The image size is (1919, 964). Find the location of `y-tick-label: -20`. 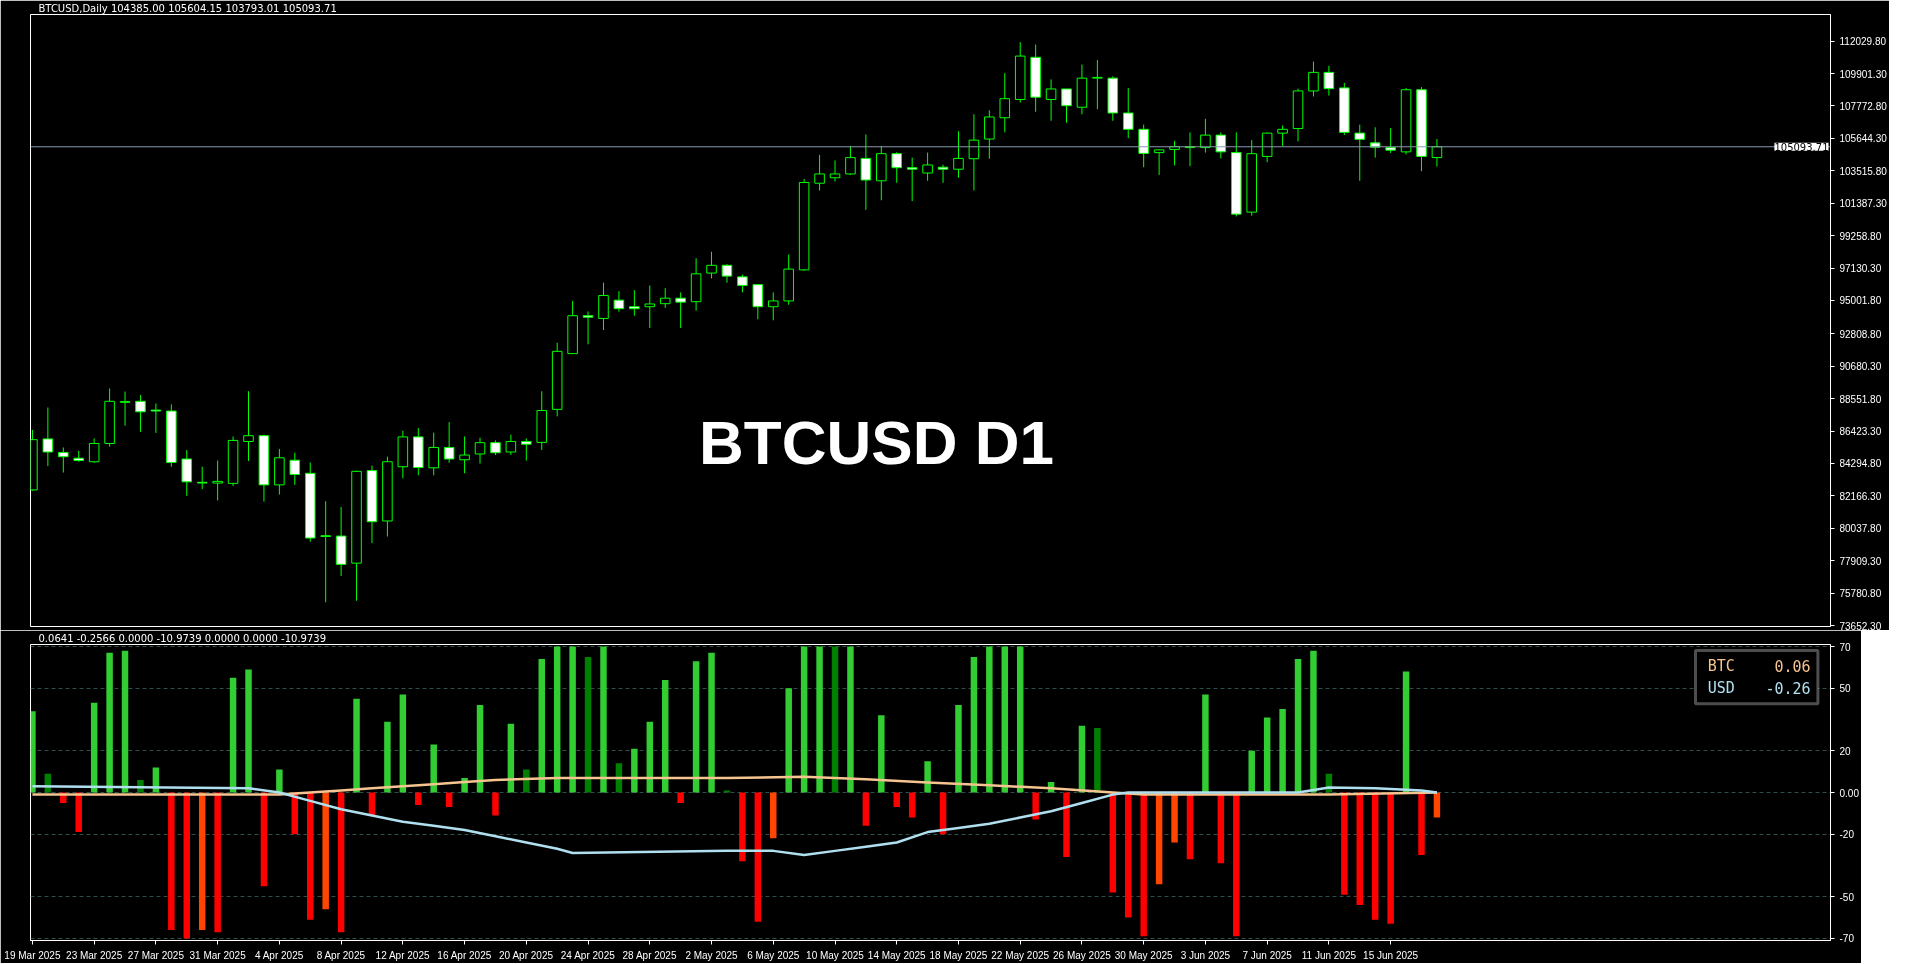

y-tick-label: -20 is located at coordinates (1847, 835).